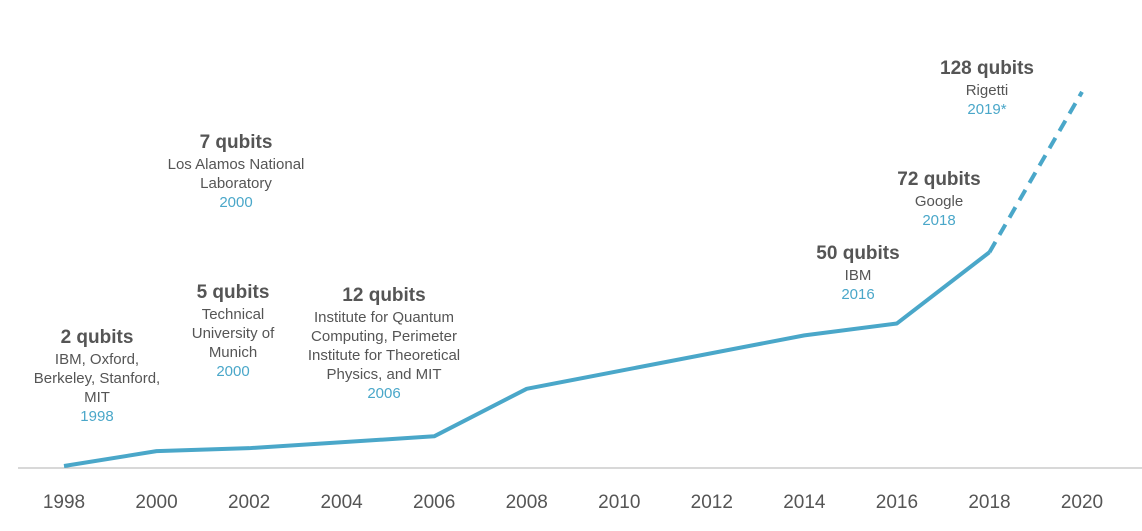 The width and height of the screenshot is (1142, 531). What do you see at coordinates (1082, 502) in the screenshot?
I see `x-tick-label: 2020` at bounding box center [1082, 502].